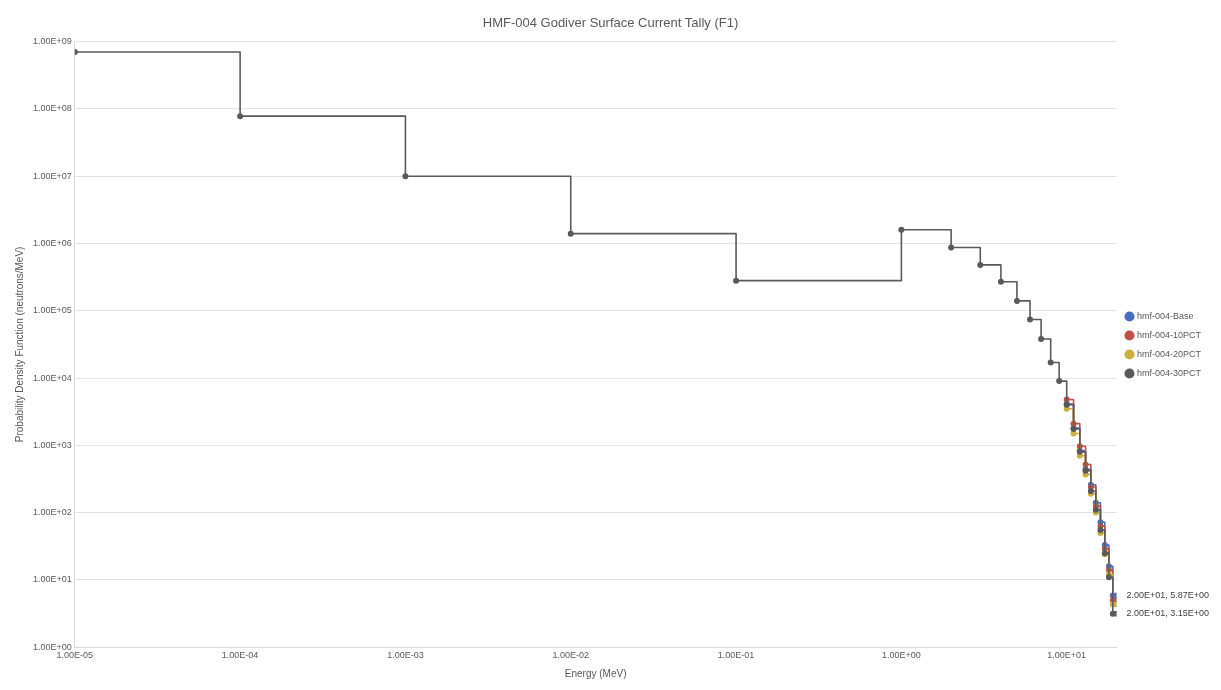 This screenshot has height=690, width=1221. I want to click on y-tick-label: 1.00E+07, so click(52, 175).